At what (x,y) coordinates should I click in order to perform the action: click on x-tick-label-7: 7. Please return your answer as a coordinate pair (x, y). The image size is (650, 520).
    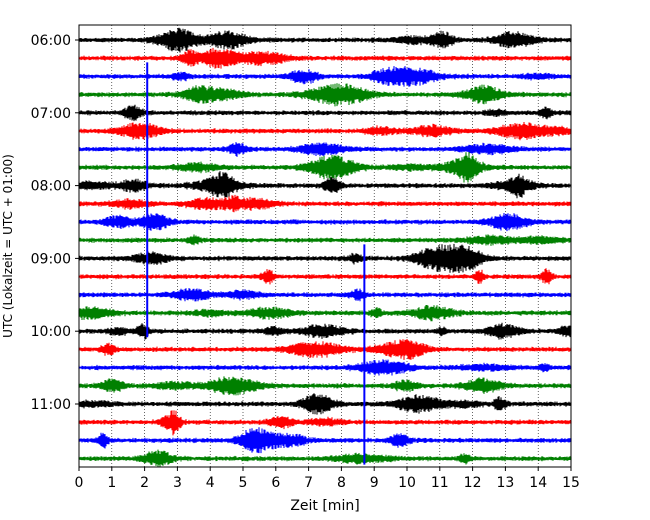
    Looking at the image, I should click on (308, 483).